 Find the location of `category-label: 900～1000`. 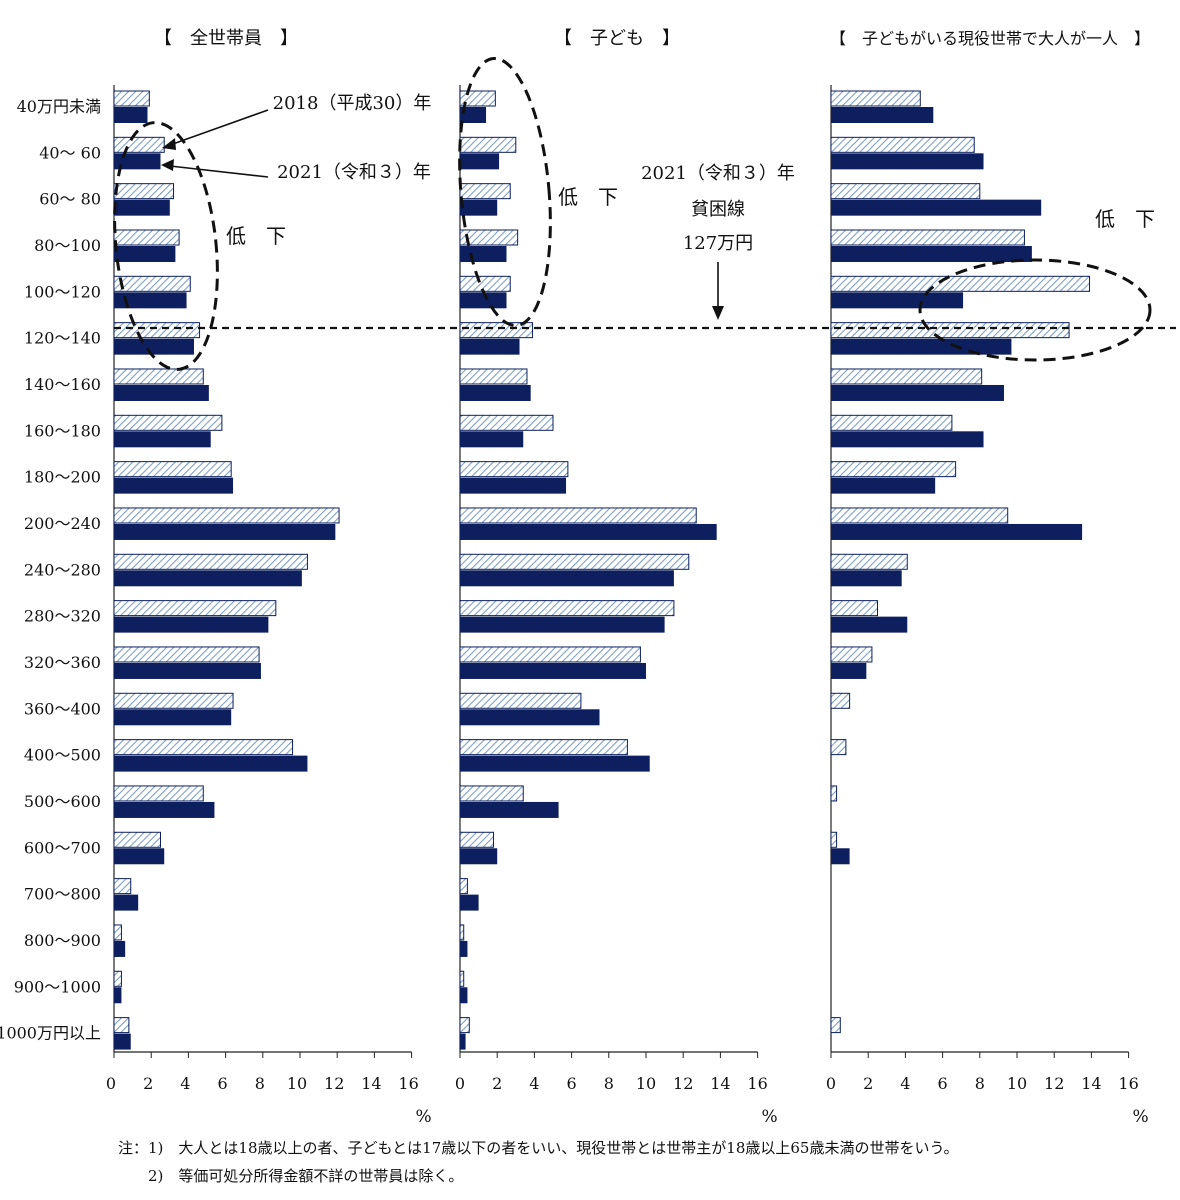

category-label: 900～1000 is located at coordinates (57, 986).